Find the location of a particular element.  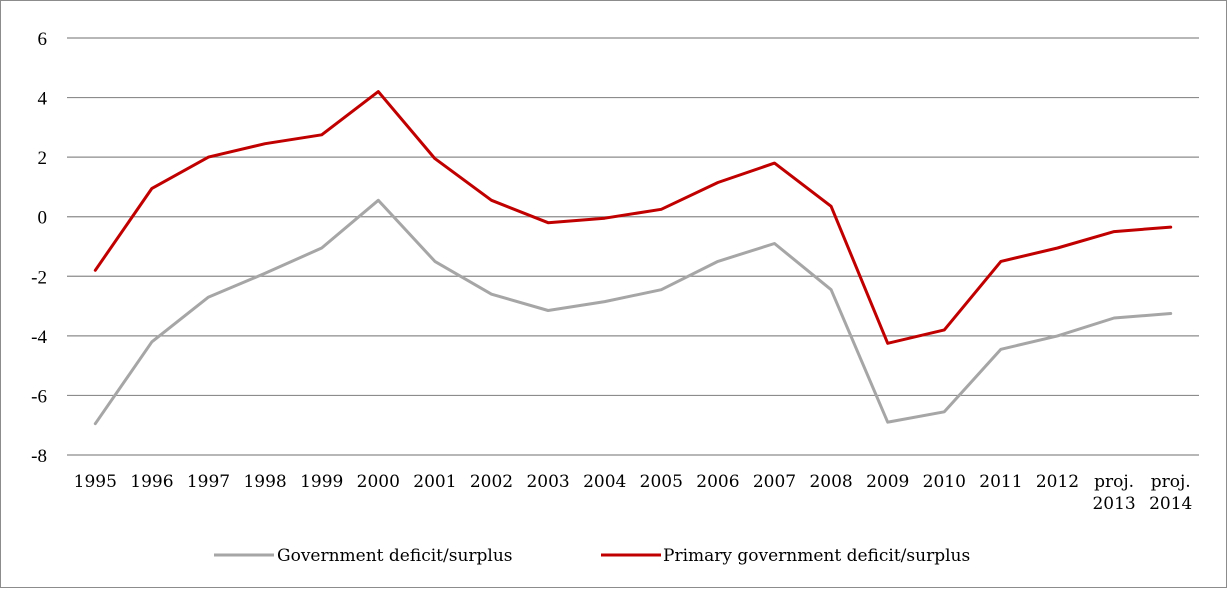

x-tick-label: 2006 is located at coordinates (717, 482).